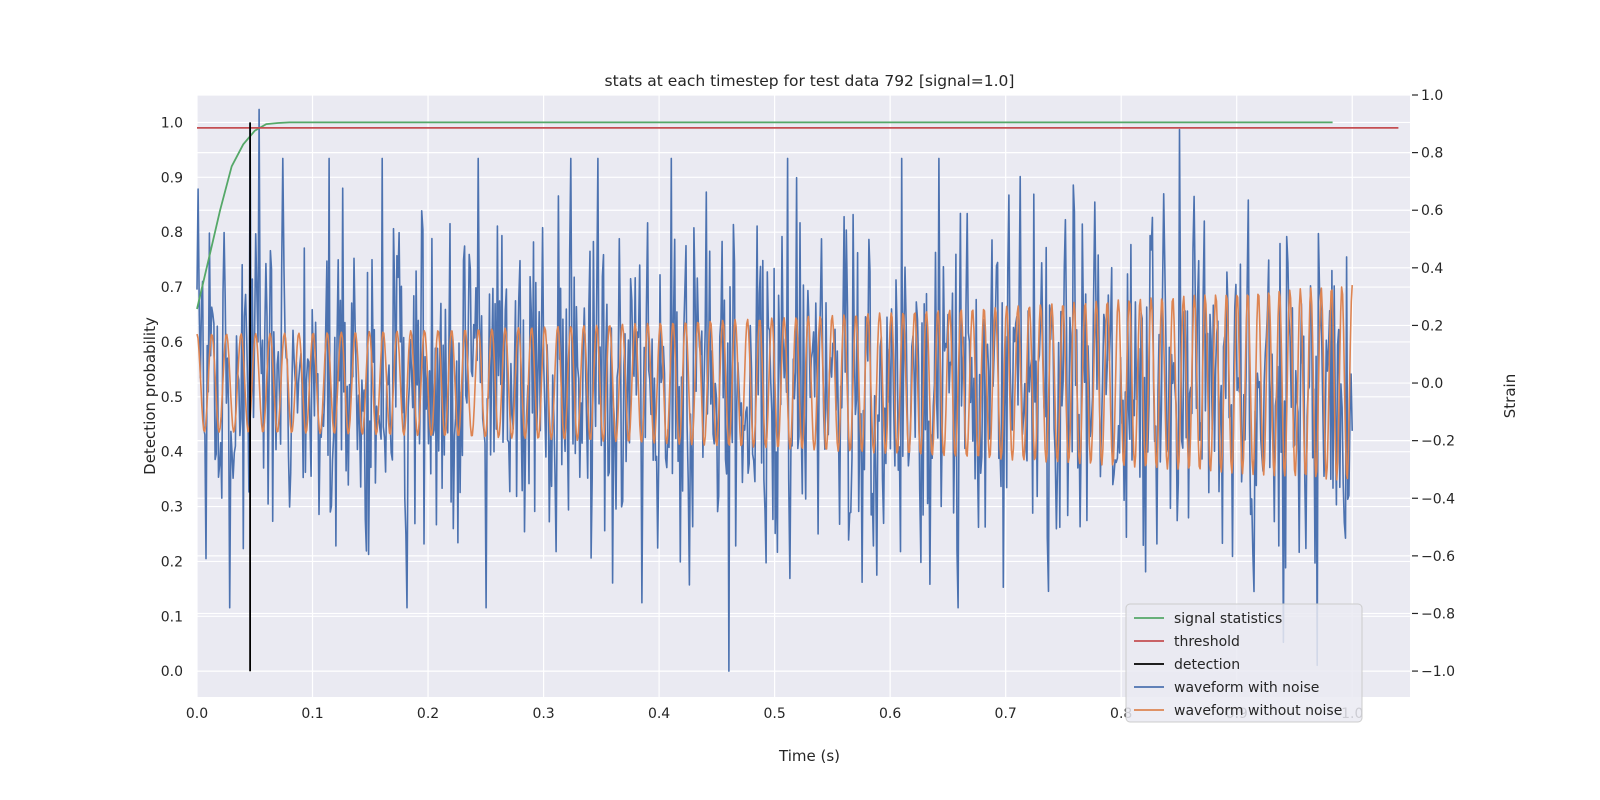  What do you see at coordinates (172, 617) in the screenshot?
I see `left-tick-label: 0.1` at bounding box center [172, 617].